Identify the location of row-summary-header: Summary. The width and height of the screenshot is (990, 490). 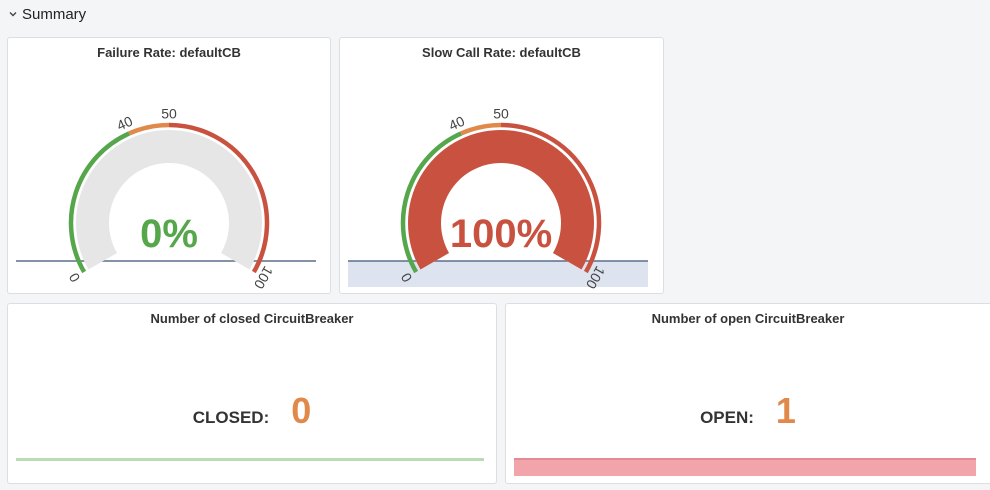
(47, 14).